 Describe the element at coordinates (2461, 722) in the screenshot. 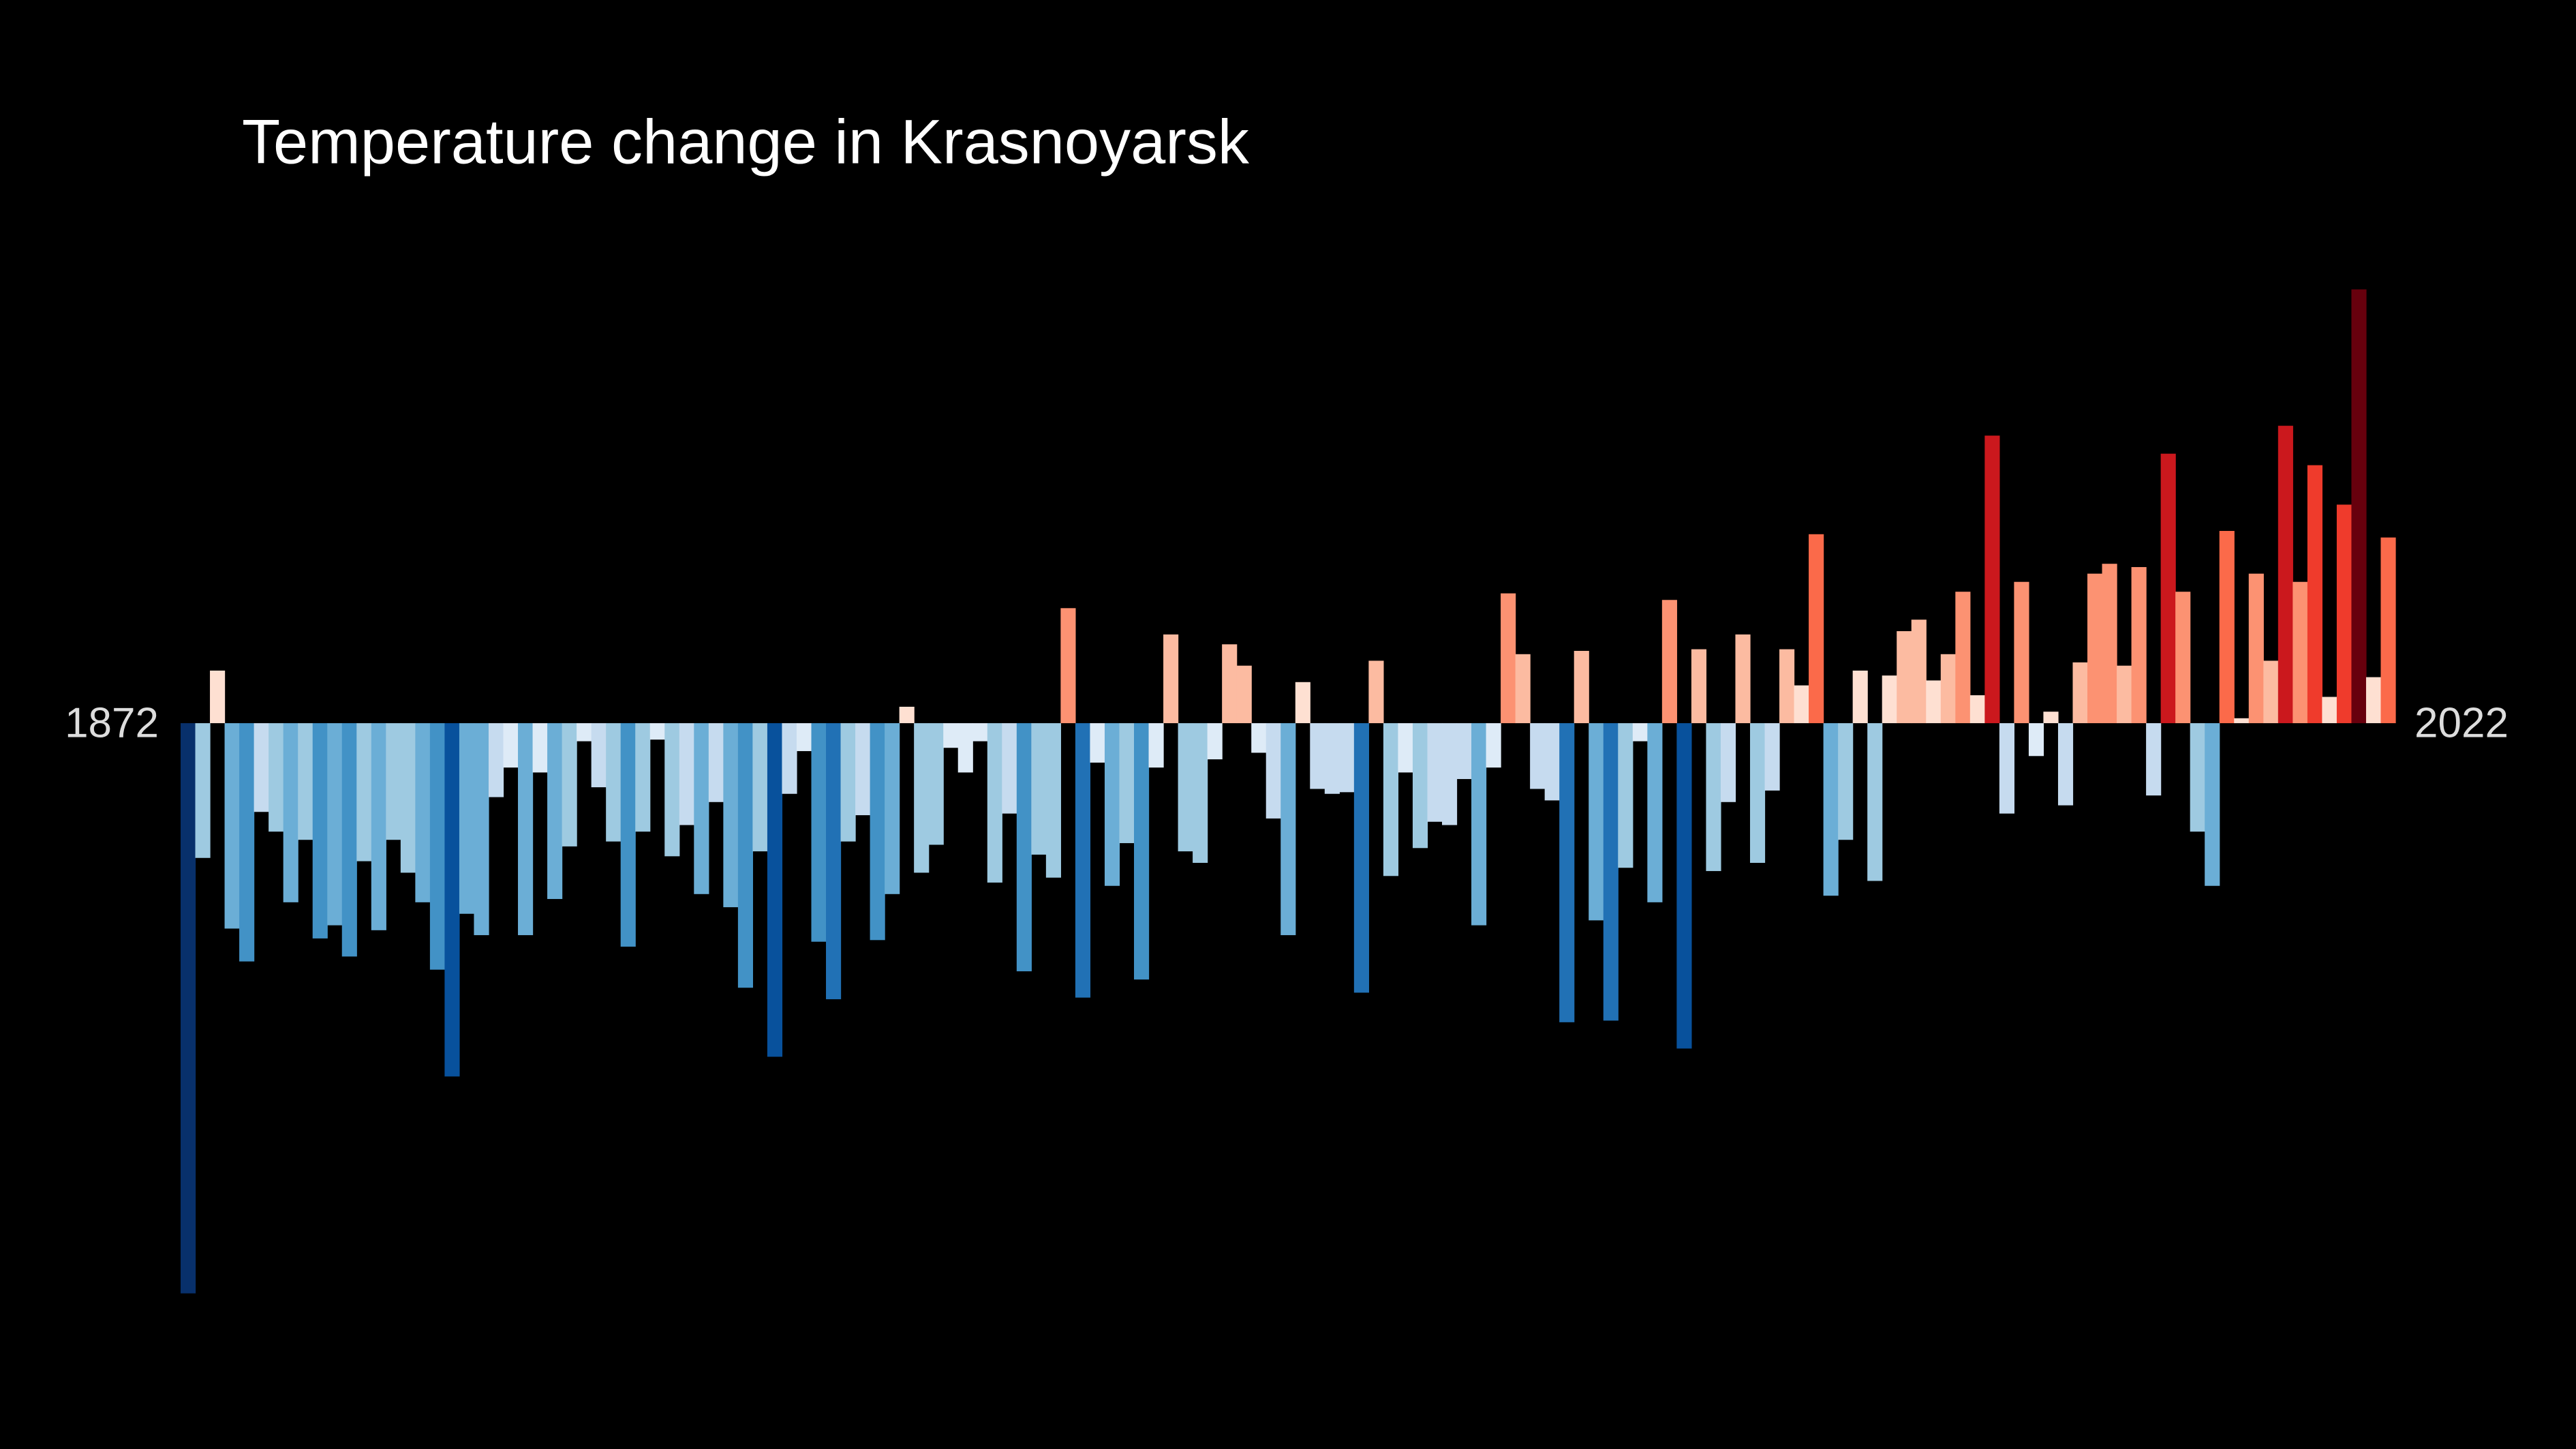

I see `x-tick-label: 2022` at that location.